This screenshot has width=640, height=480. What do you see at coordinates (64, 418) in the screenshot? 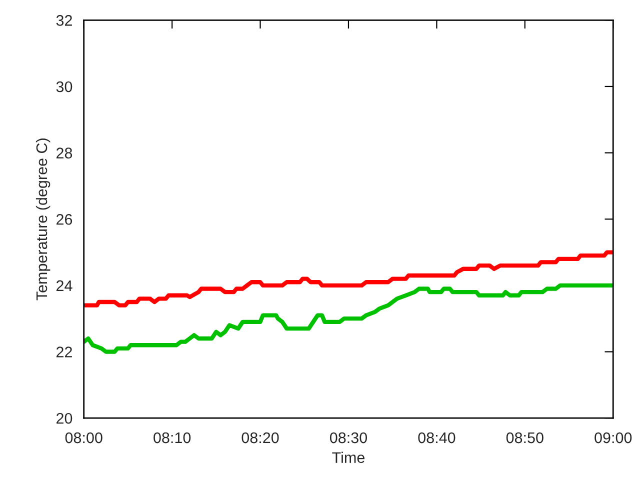
I see `y-tick-label: 20` at bounding box center [64, 418].